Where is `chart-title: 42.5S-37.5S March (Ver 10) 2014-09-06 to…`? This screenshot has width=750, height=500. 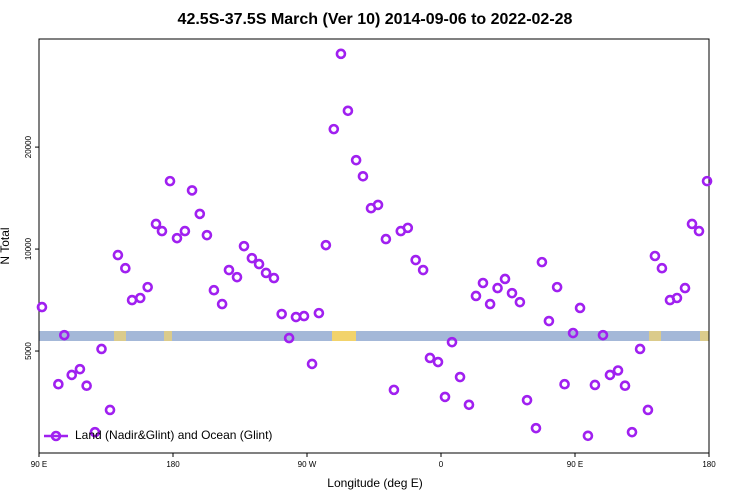
chart-title: 42.5S-37.5S March (Ver 10) 2014-09-06 to… is located at coordinates (375, 19).